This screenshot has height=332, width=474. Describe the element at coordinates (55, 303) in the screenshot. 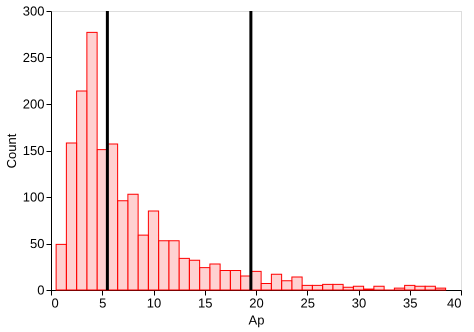

I see `x-tick-label: 0` at that location.